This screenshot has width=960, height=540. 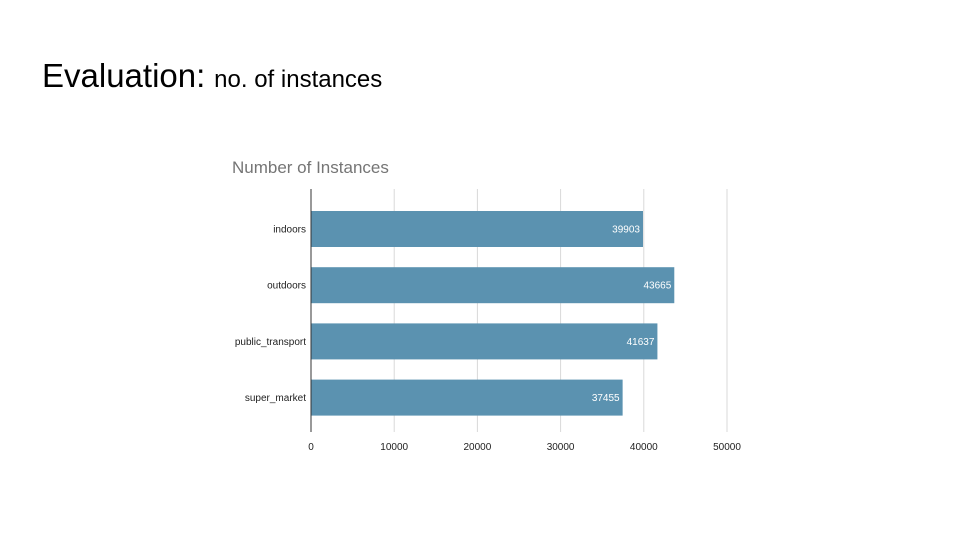 What do you see at coordinates (644, 447) in the screenshot?
I see `x-tick-label: 40000` at bounding box center [644, 447].